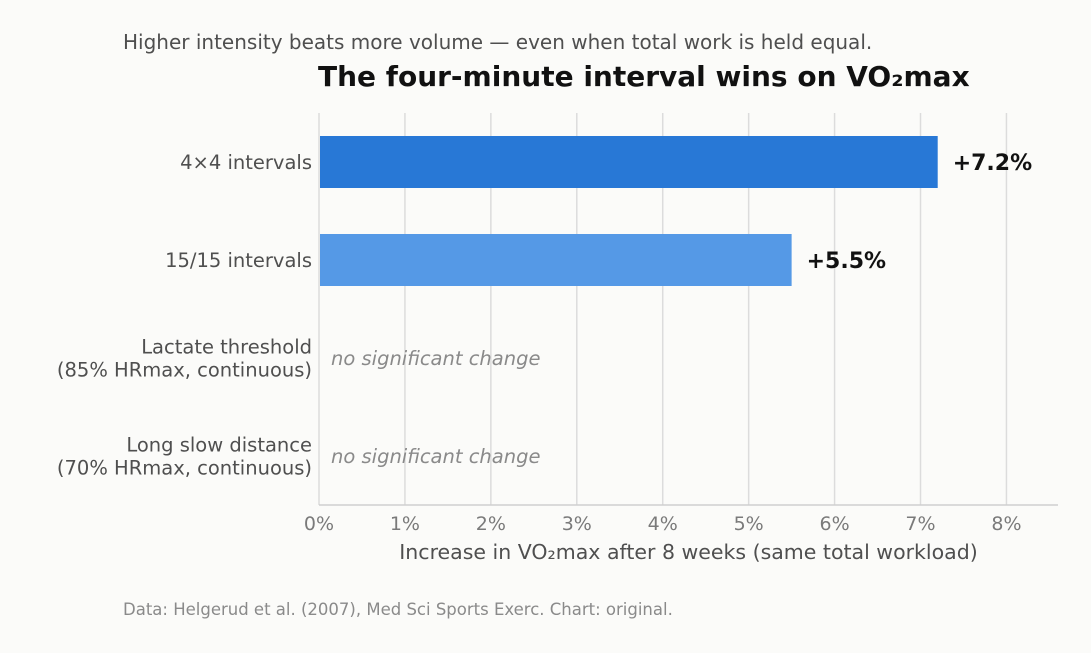 The image size is (1091, 653). I want to click on value-label: +7.2%, so click(992, 163).